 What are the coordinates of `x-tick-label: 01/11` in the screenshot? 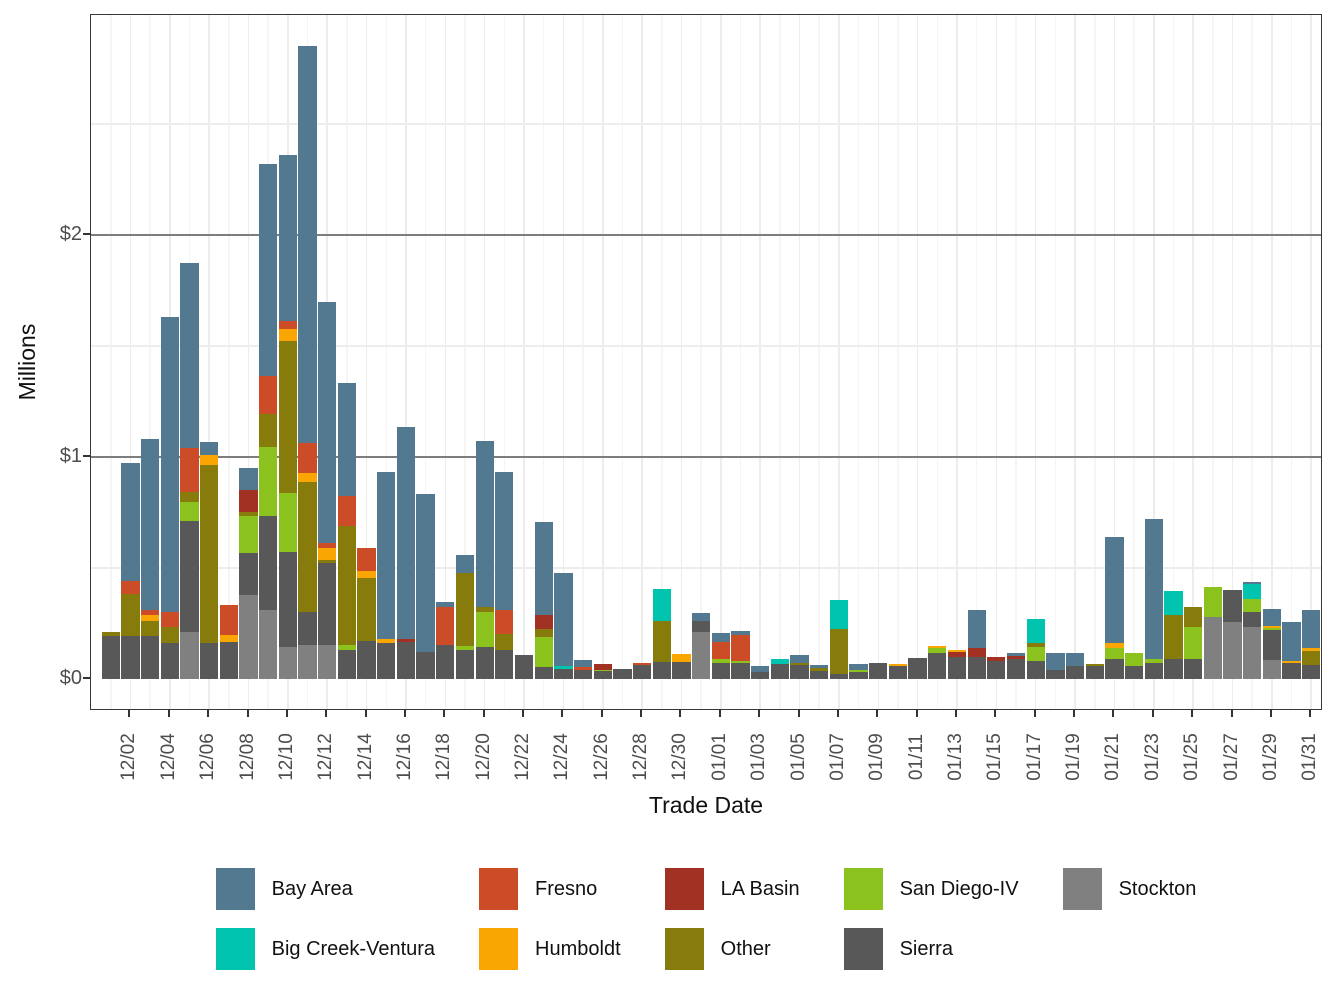 It's located at (916, 757).